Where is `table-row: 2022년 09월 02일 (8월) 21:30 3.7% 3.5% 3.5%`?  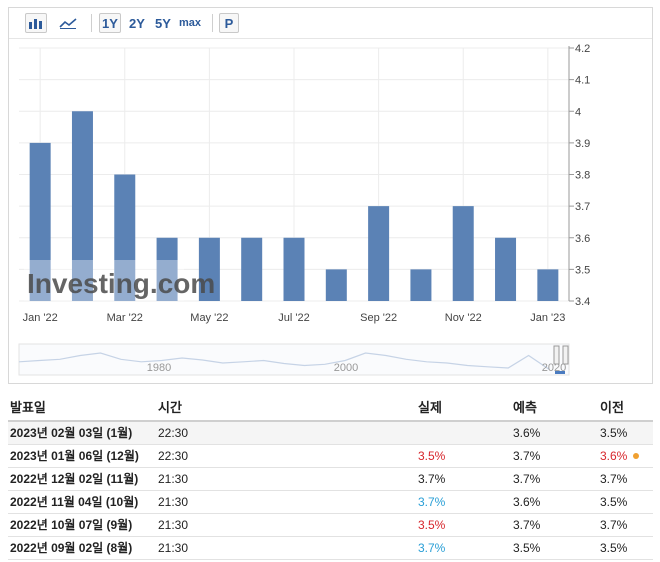 table-row: 2022년 09월 02일 (8월) 21:30 3.7% 3.5% 3.5% is located at coordinates (330, 548).